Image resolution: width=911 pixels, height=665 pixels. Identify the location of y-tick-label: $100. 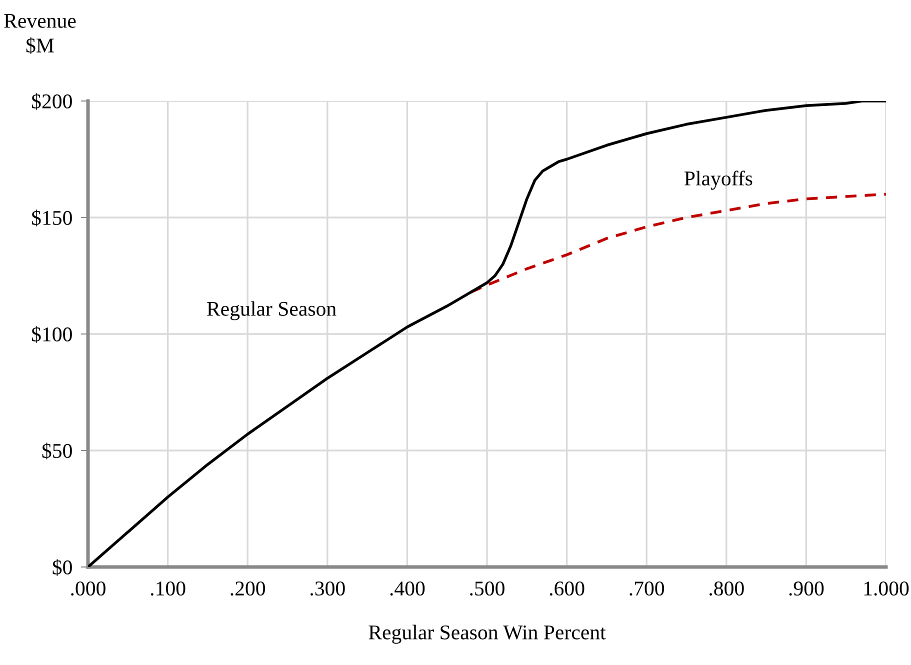
(52, 334).